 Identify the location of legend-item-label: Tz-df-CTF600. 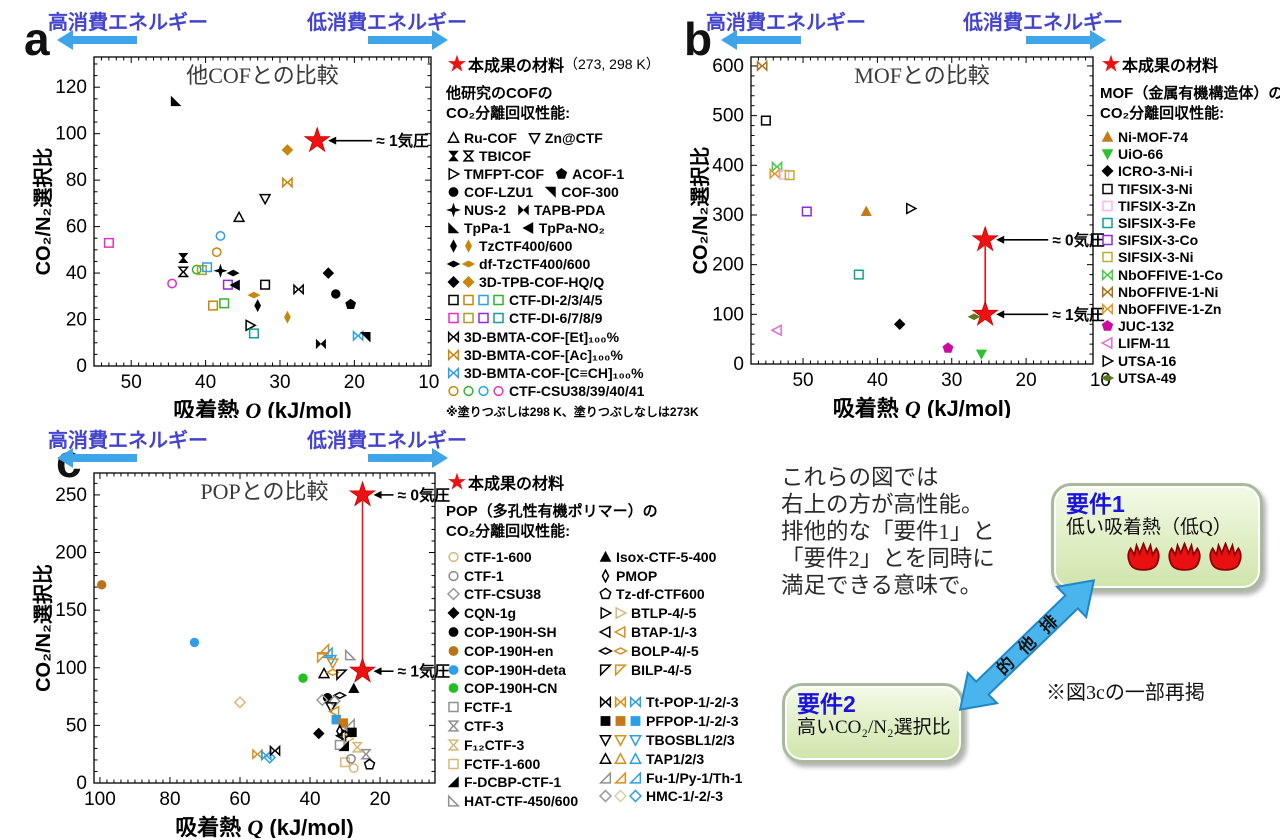
(660, 594).